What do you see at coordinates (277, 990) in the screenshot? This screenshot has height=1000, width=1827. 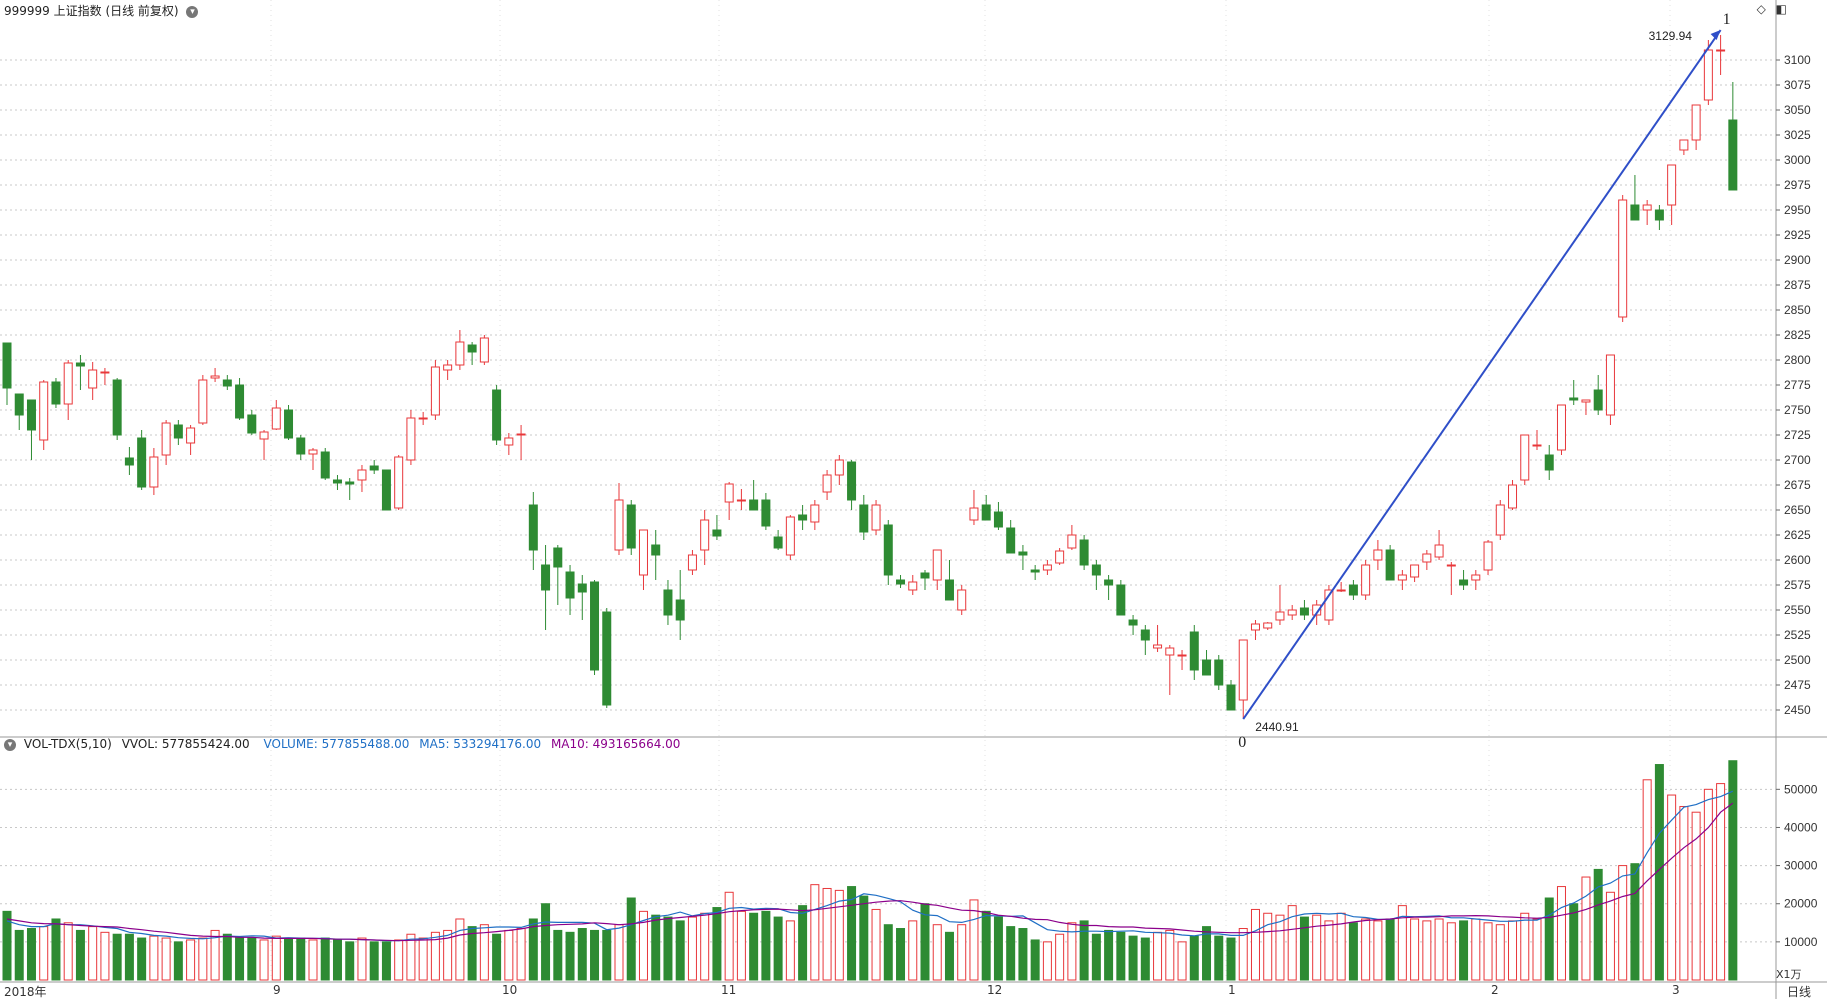 I see `x-axis-label: 9` at bounding box center [277, 990].